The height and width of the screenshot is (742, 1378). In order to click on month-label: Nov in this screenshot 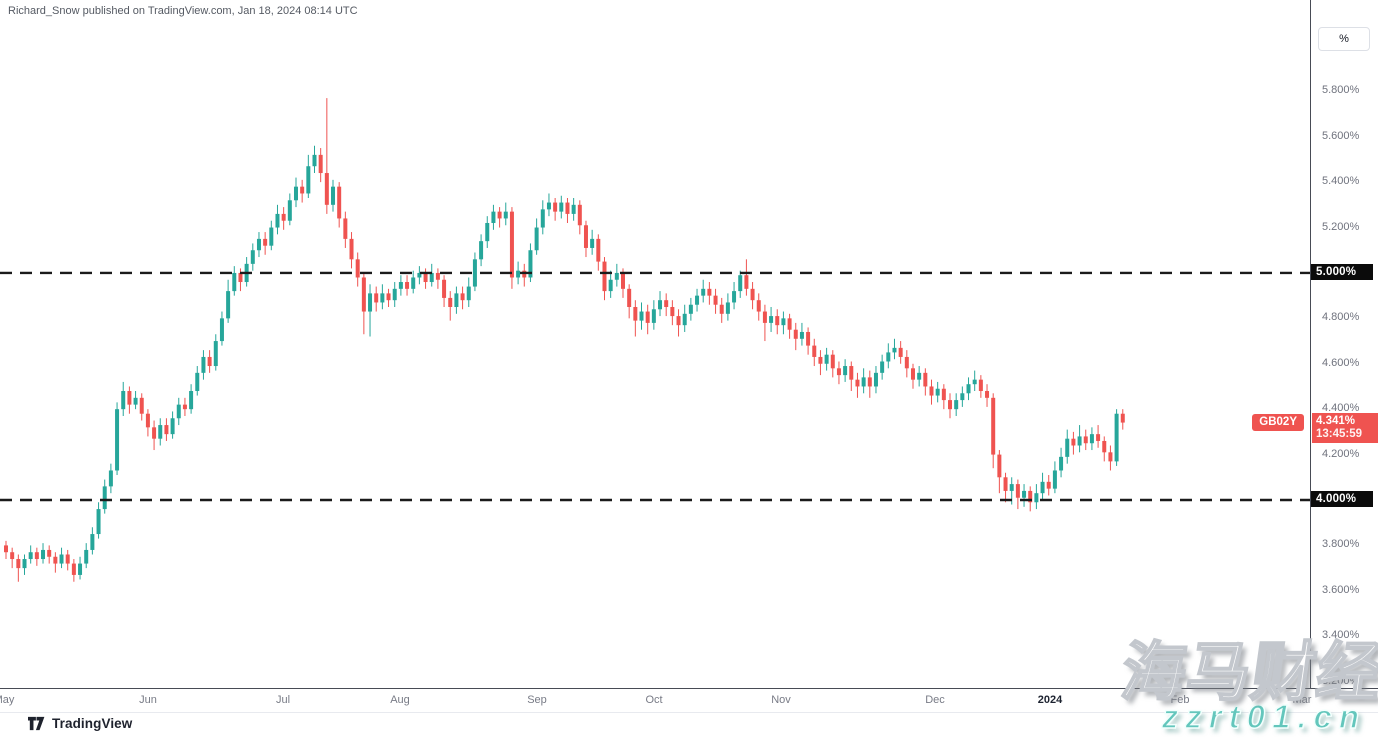, I will do `click(781, 700)`.